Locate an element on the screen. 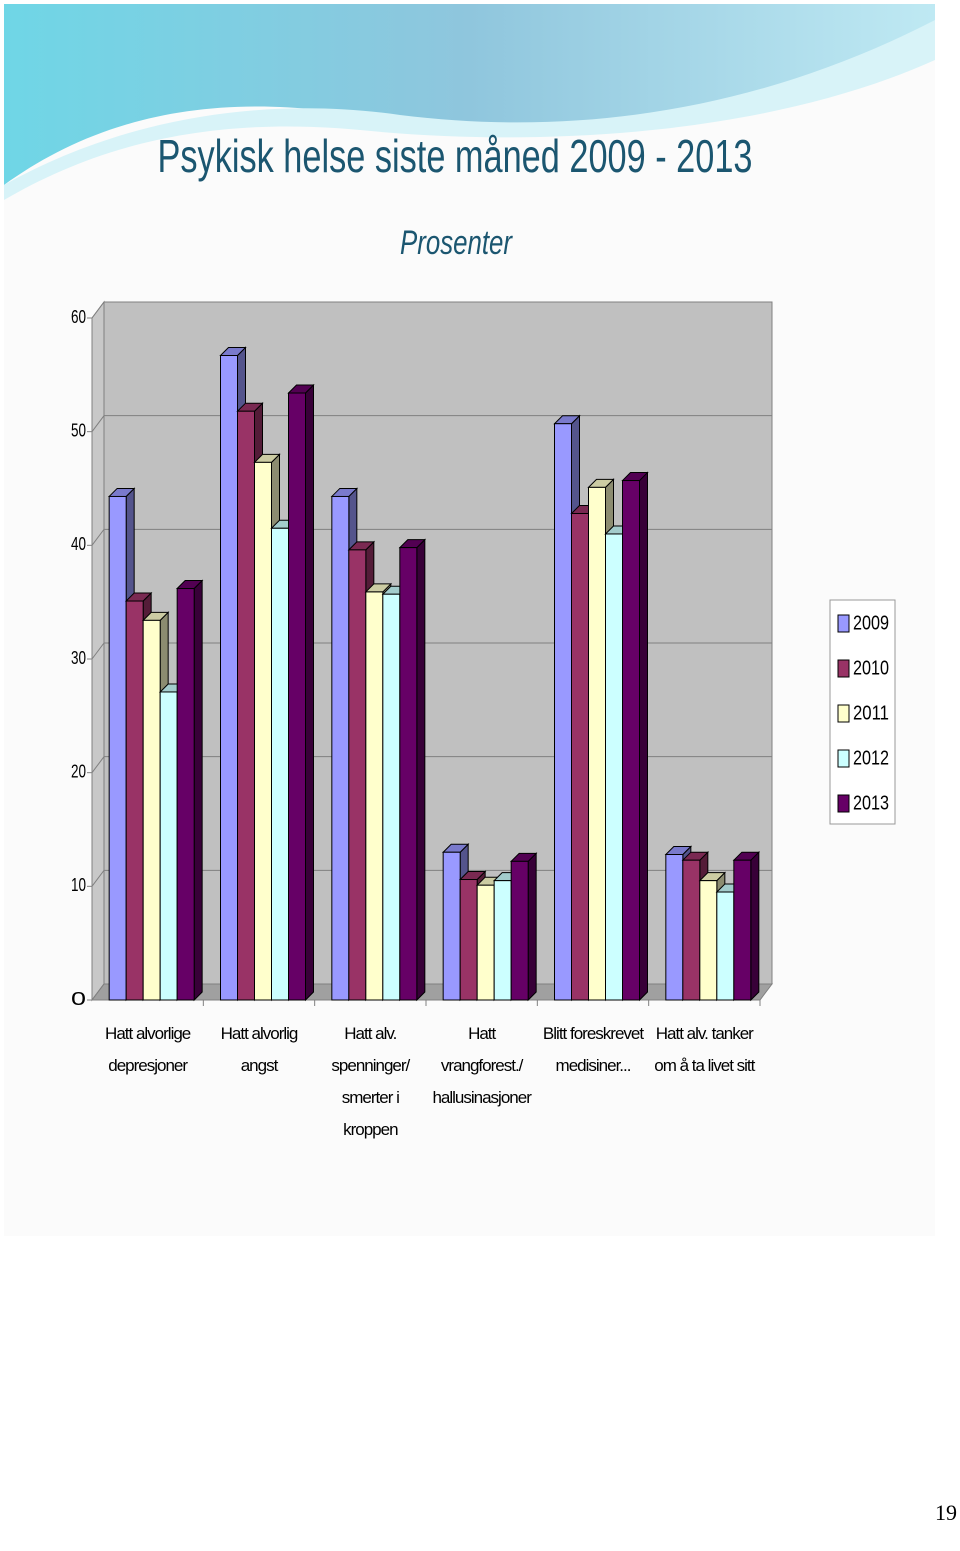  legend-label: 2012 is located at coordinates (871, 758).